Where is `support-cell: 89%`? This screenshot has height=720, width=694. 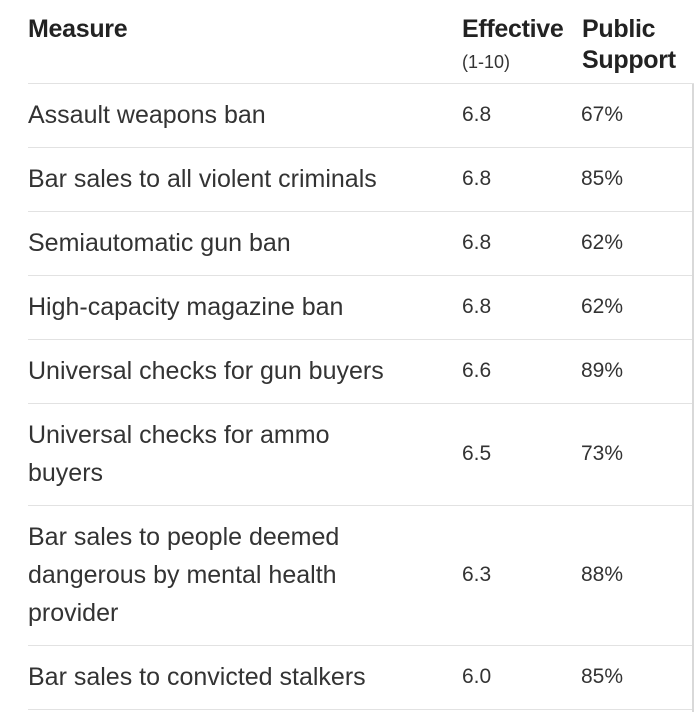 support-cell: 89% is located at coordinates (602, 370).